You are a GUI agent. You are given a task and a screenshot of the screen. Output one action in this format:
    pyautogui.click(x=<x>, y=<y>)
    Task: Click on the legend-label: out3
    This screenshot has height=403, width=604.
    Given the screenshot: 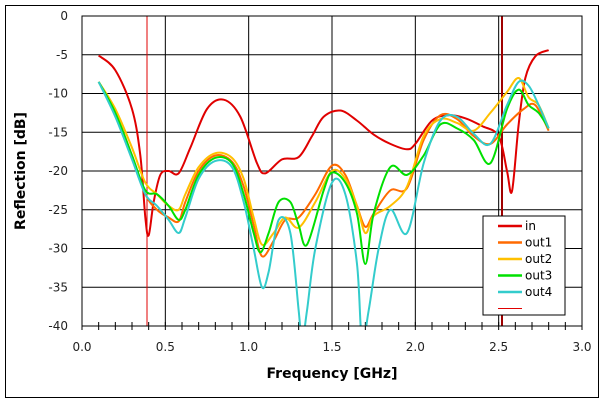 What is the action you would take?
    pyautogui.click(x=538, y=276)
    